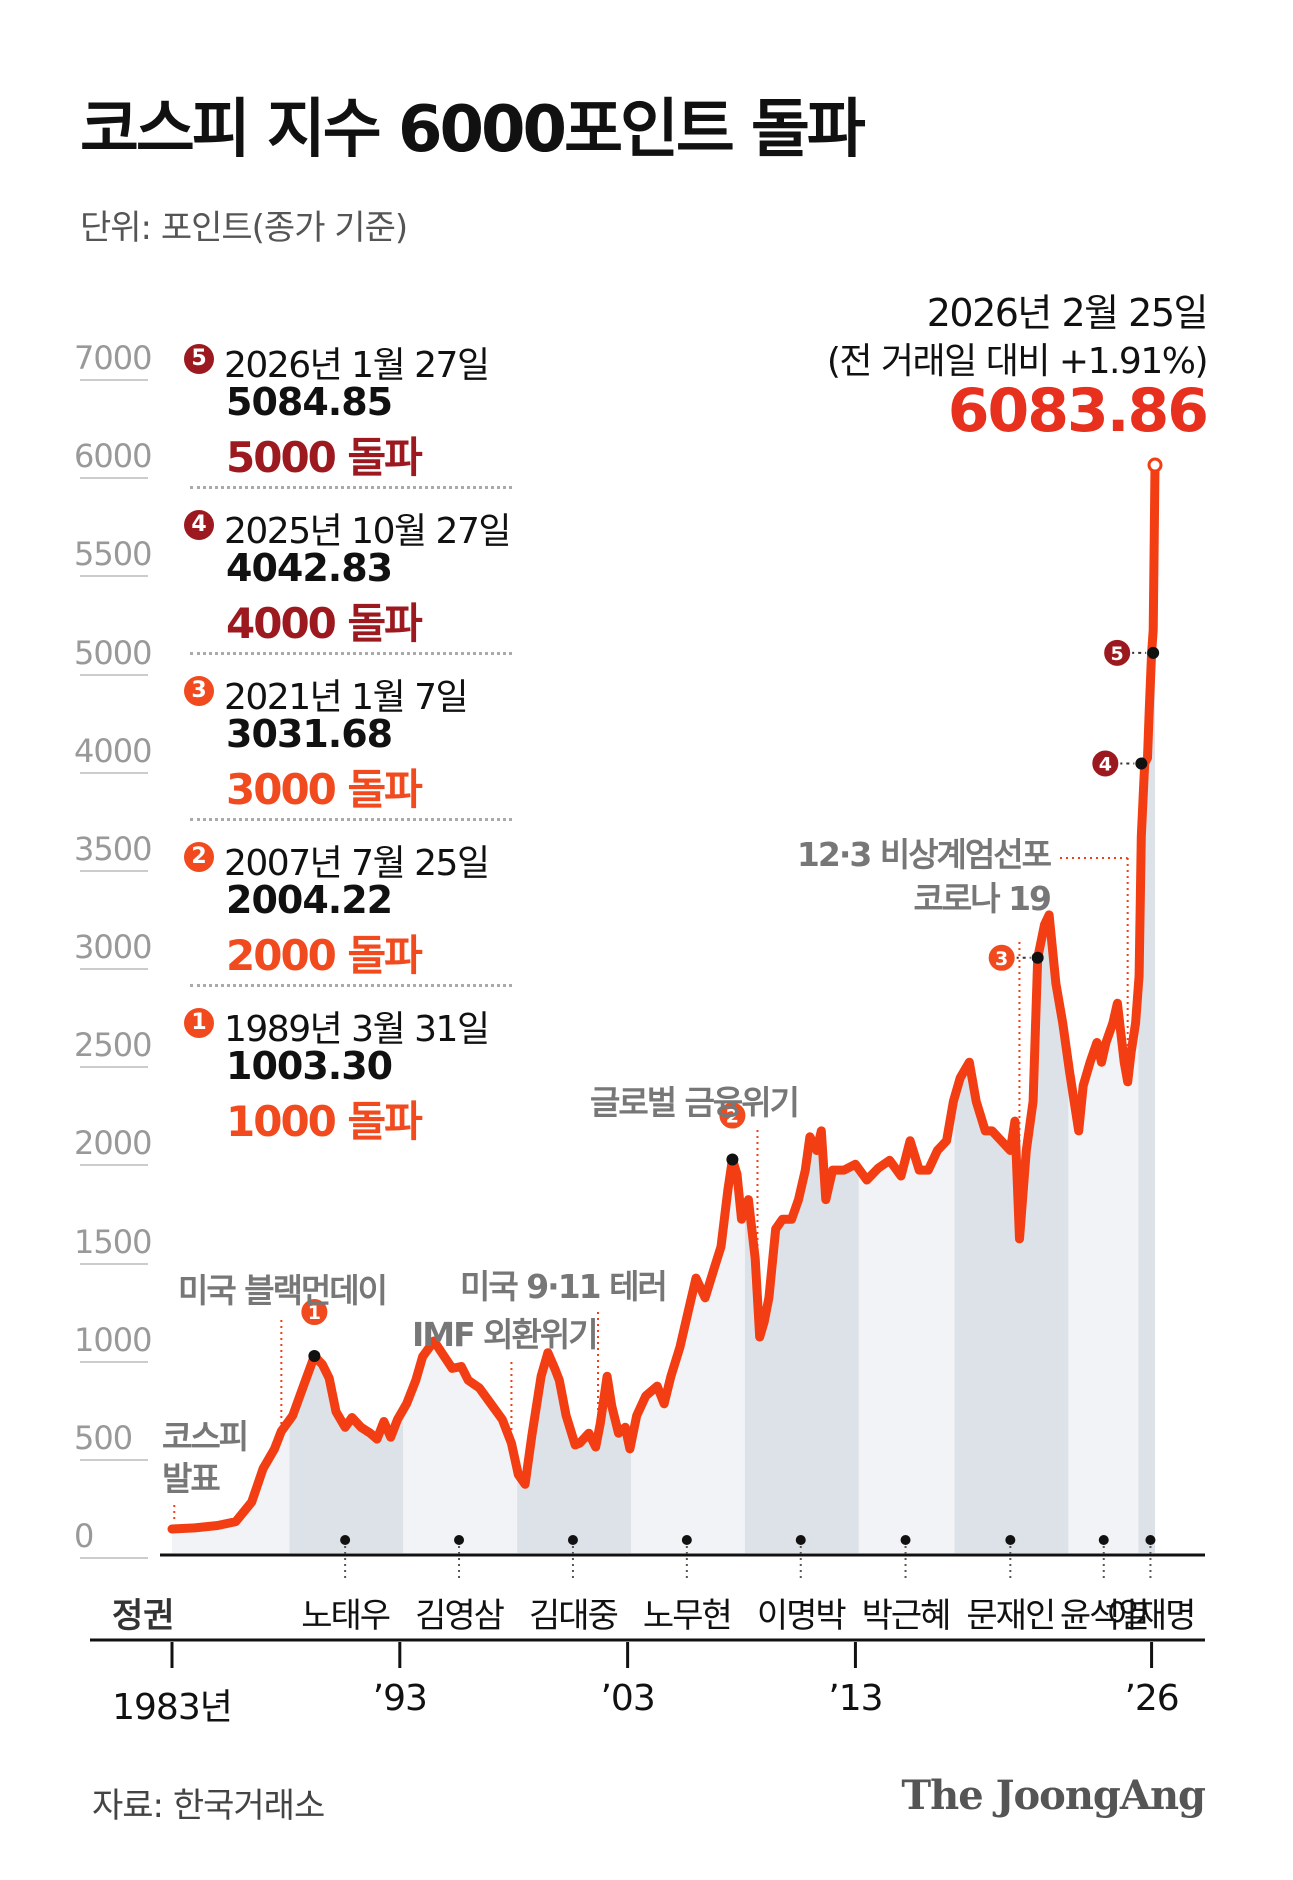 The height and width of the screenshot is (1880, 1293). What do you see at coordinates (1078, 411) in the screenshot?
I see `latest-value: 6083.86` at bounding box center [1078, 411].